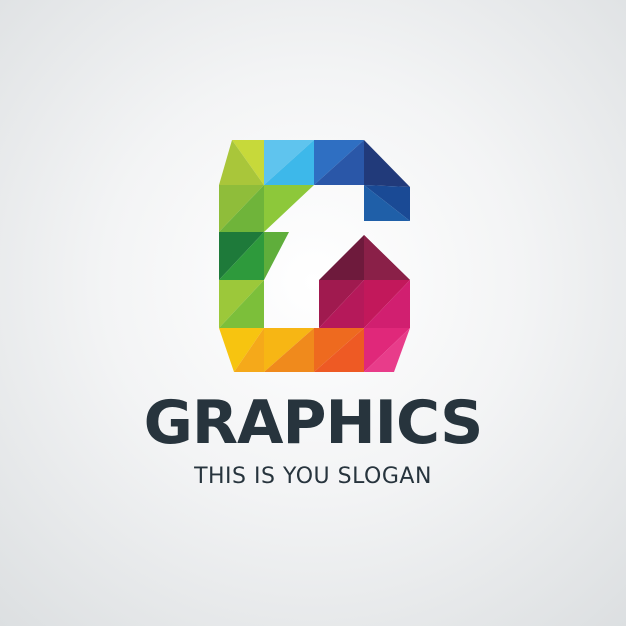 The image size is (626, 626). I want to click on letter-g-polygon-icon, so click(313, 256).